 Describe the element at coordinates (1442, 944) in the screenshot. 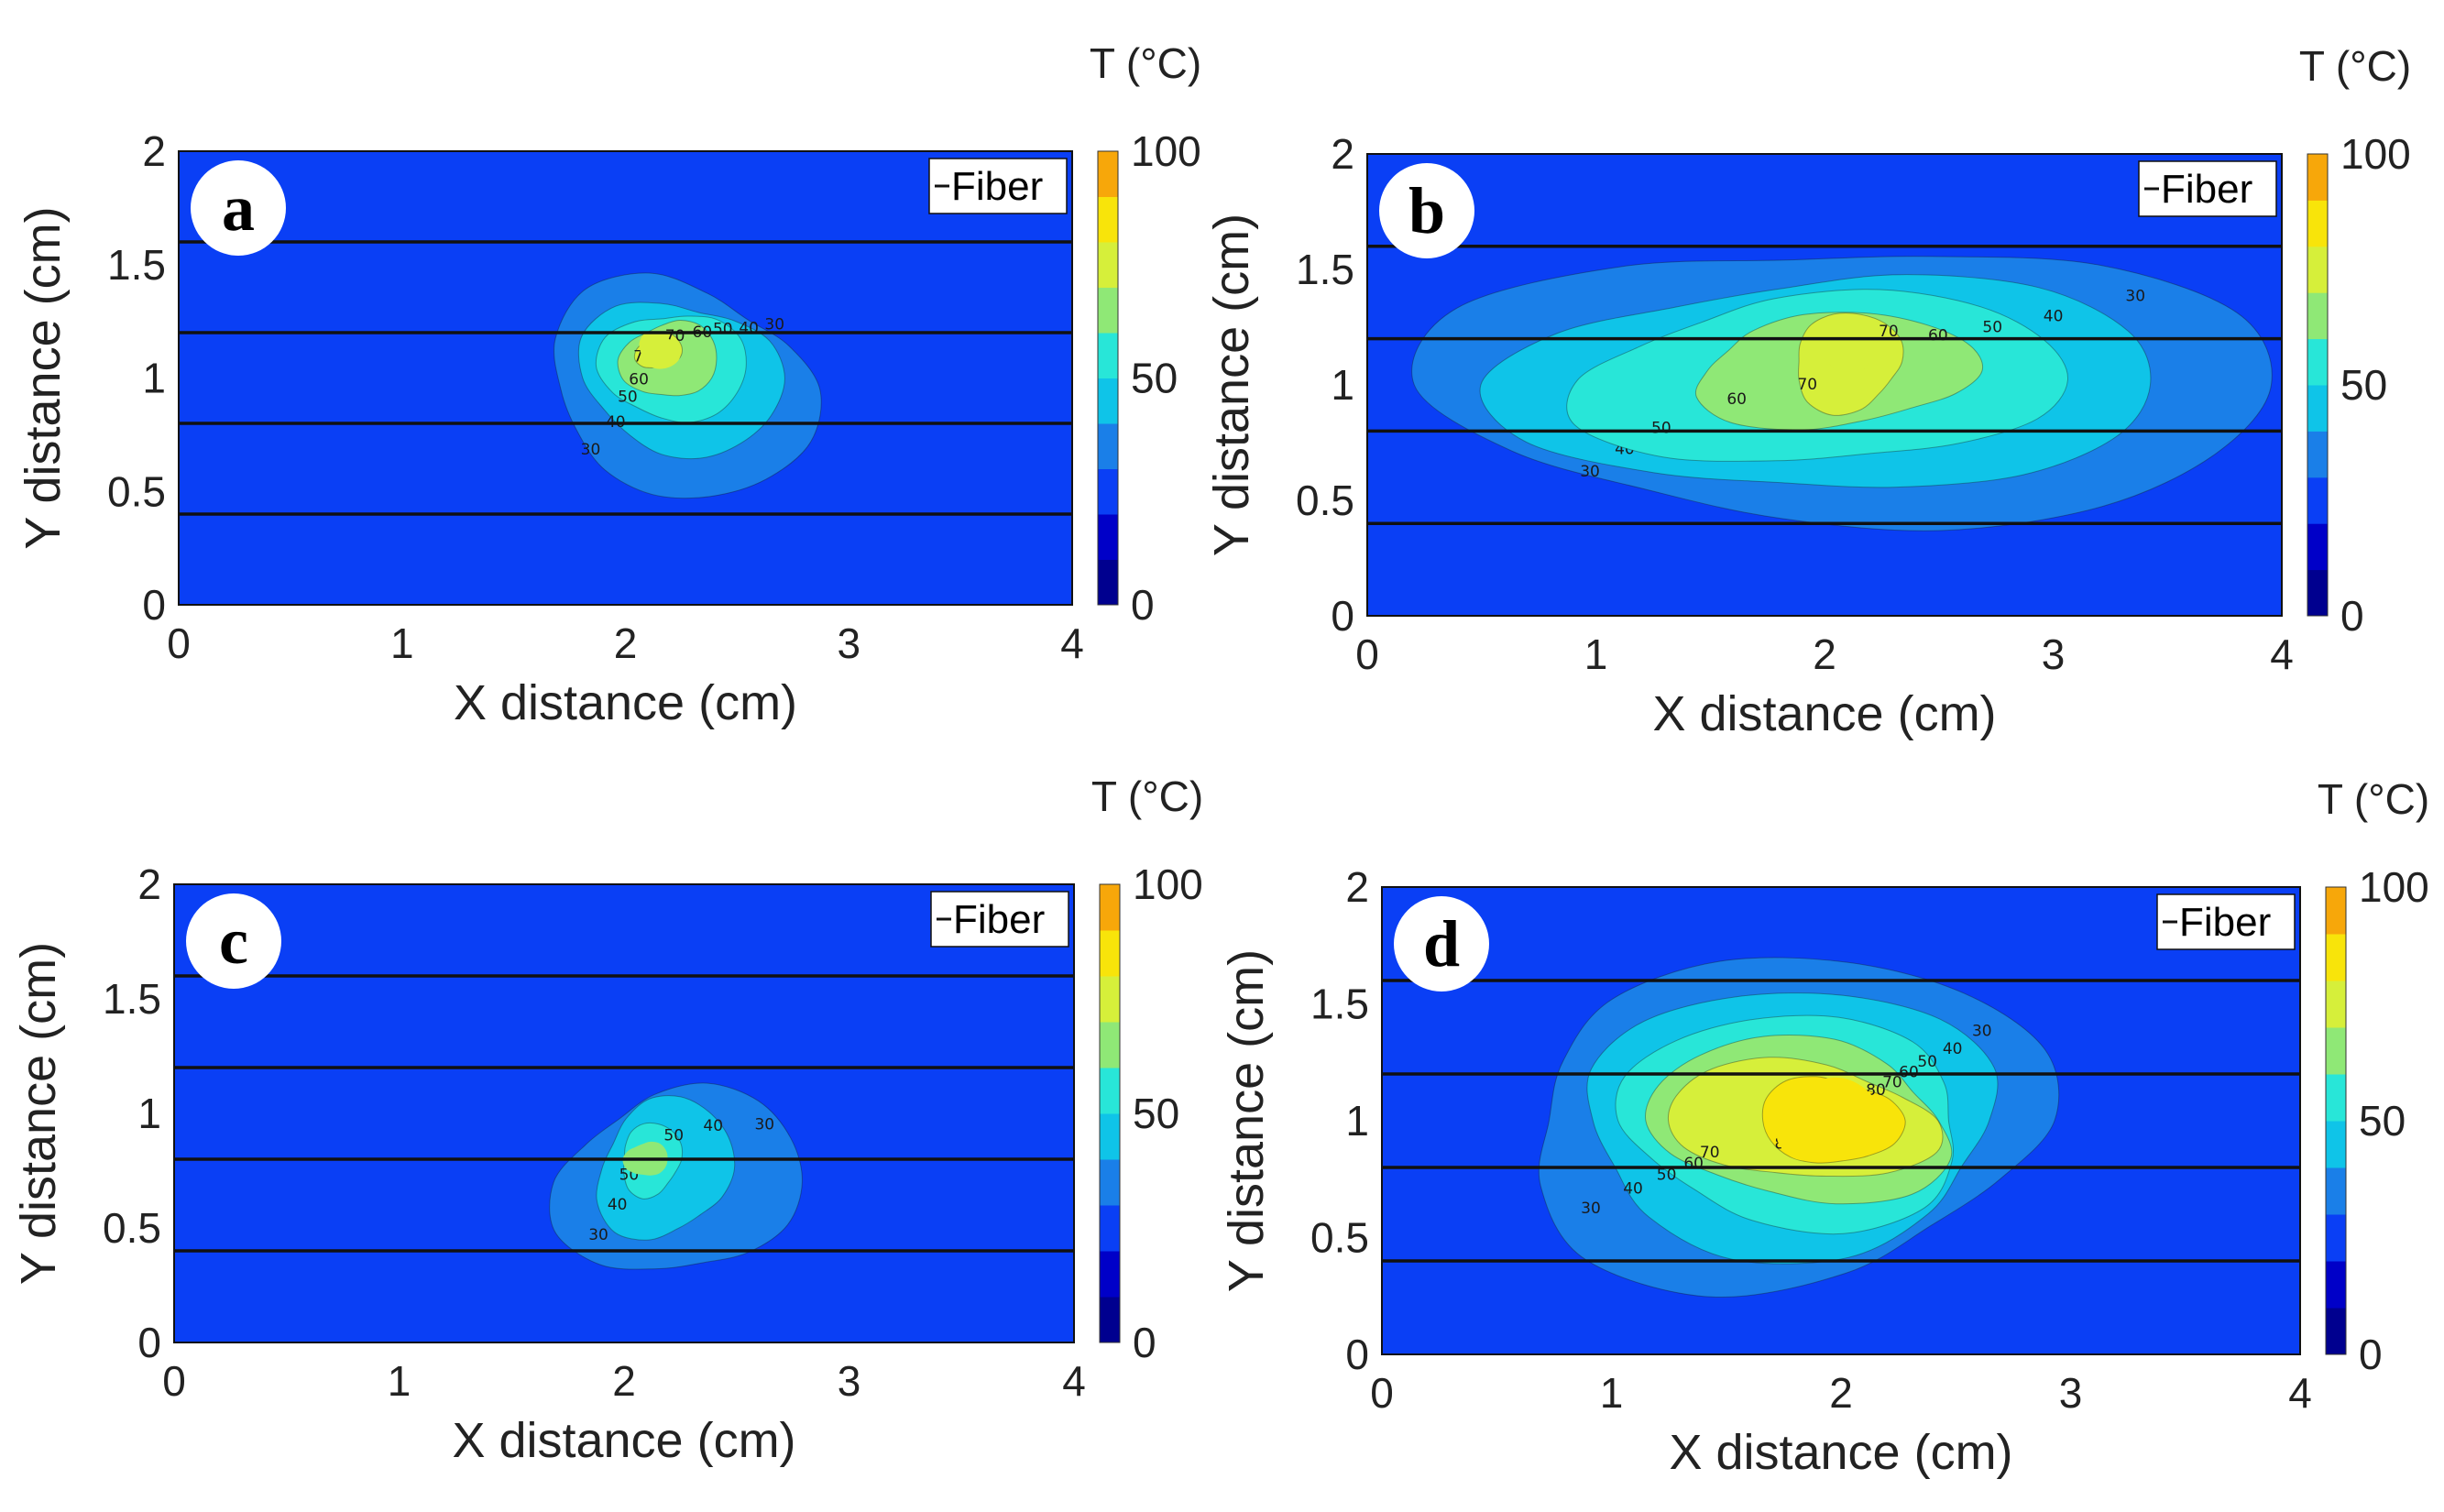

I see `panel-label: d` at that location.